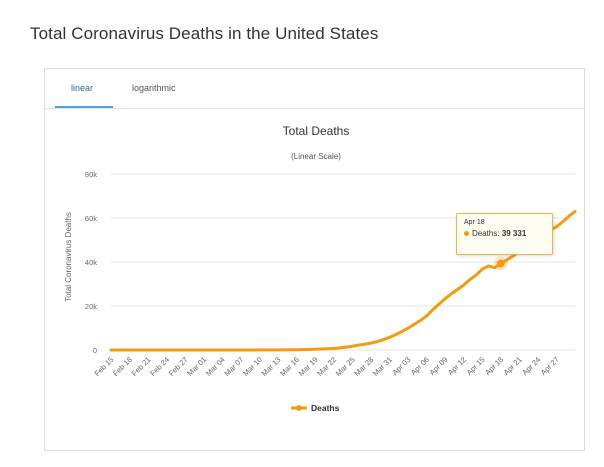 Image resolution: width=604 pixels, height=467 pixels. I want to click on x-tick-label: Feb 15, so click(104, 366).